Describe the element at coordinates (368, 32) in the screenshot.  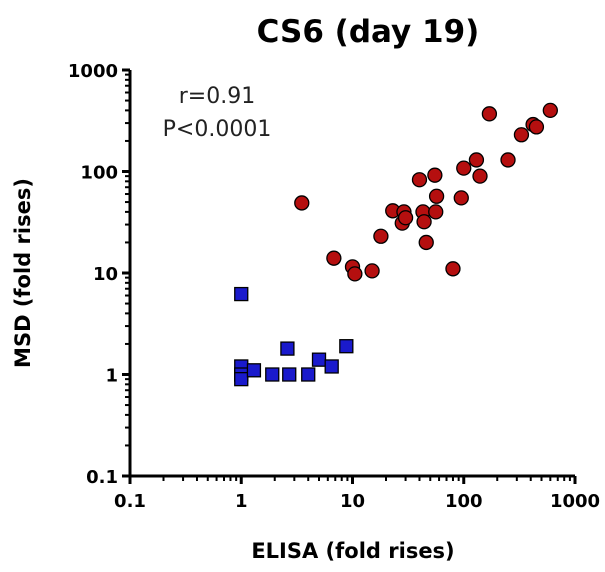
I see `chart-title: CS6 (day 19)` at that location.